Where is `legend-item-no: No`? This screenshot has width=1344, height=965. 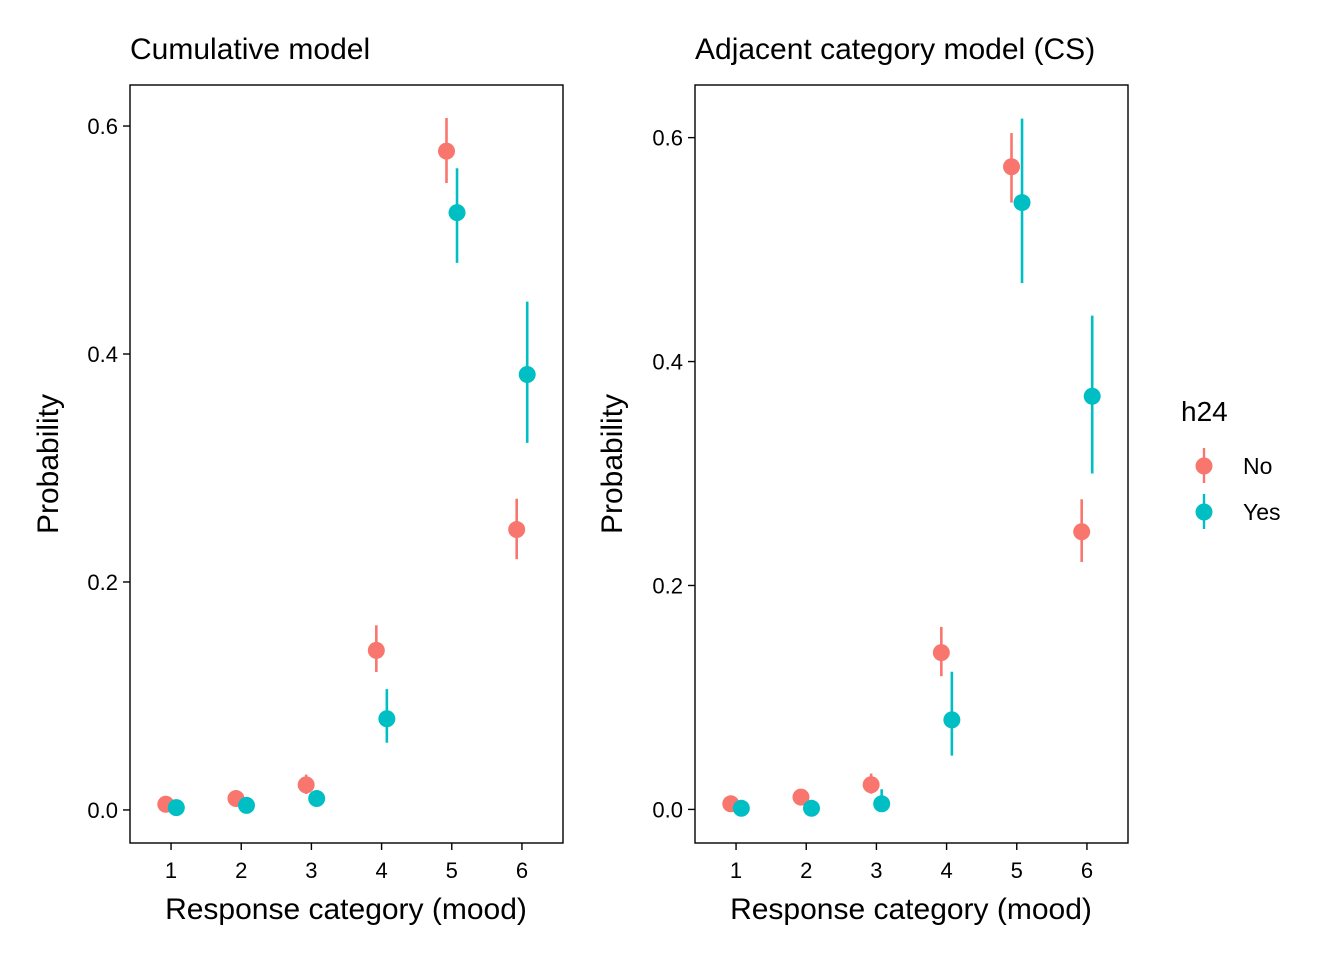 legend-item-no: No is located at coordinates (1233, 465).